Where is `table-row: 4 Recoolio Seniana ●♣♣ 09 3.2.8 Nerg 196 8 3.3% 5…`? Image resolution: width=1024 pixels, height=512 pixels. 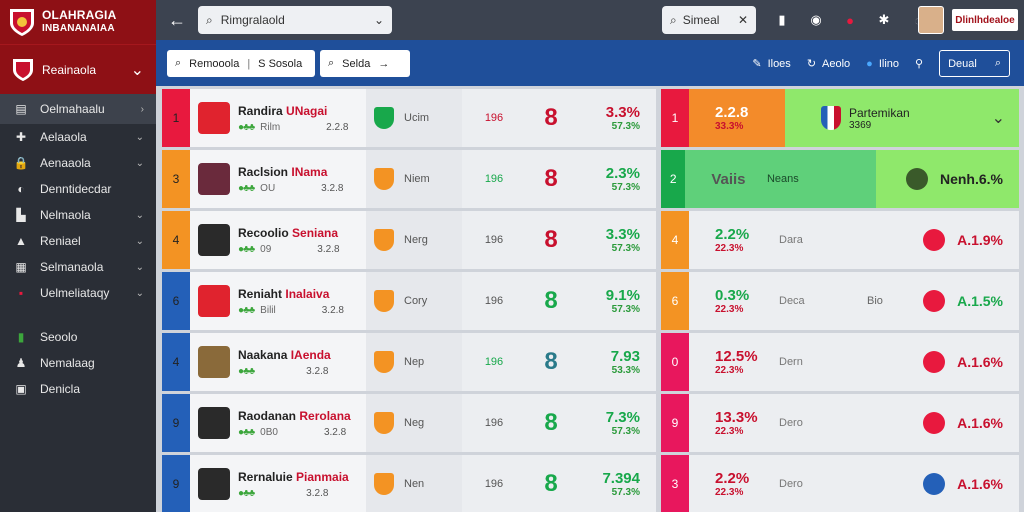
table-row: 4 Recoolio Seniana ●♣♣ 09 3.2.8 Nerg 196 8 3.3% 5… is located at coordinates (409, 240).